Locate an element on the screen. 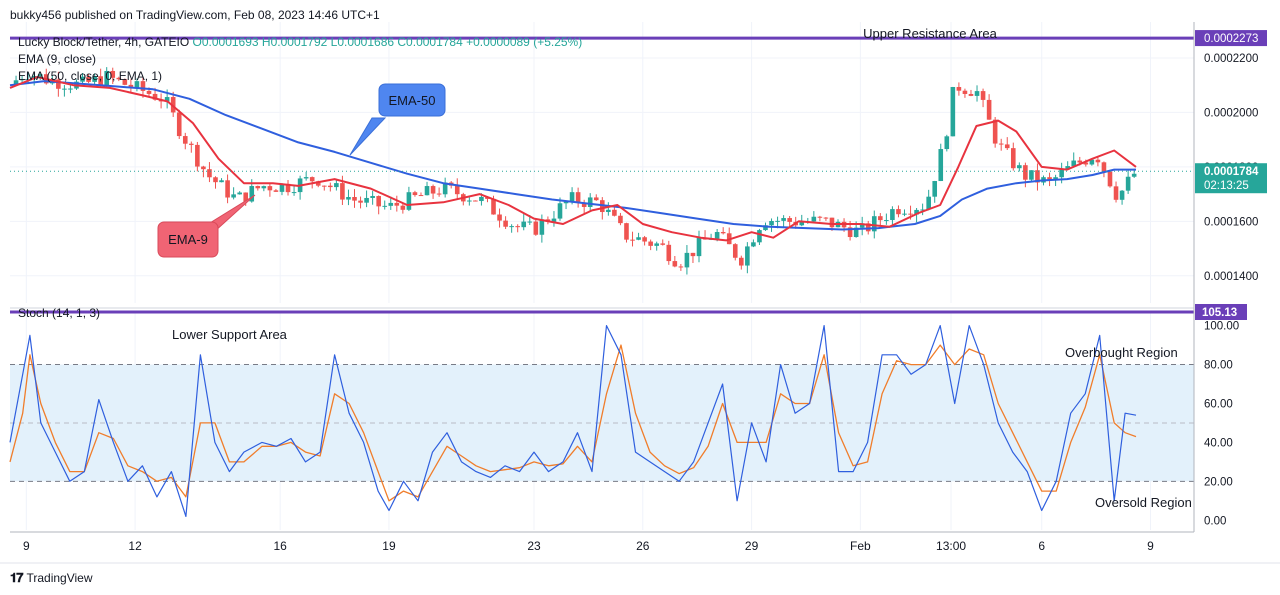  last-price-label: 0.0001784 is located at coordinates (1231, 172).